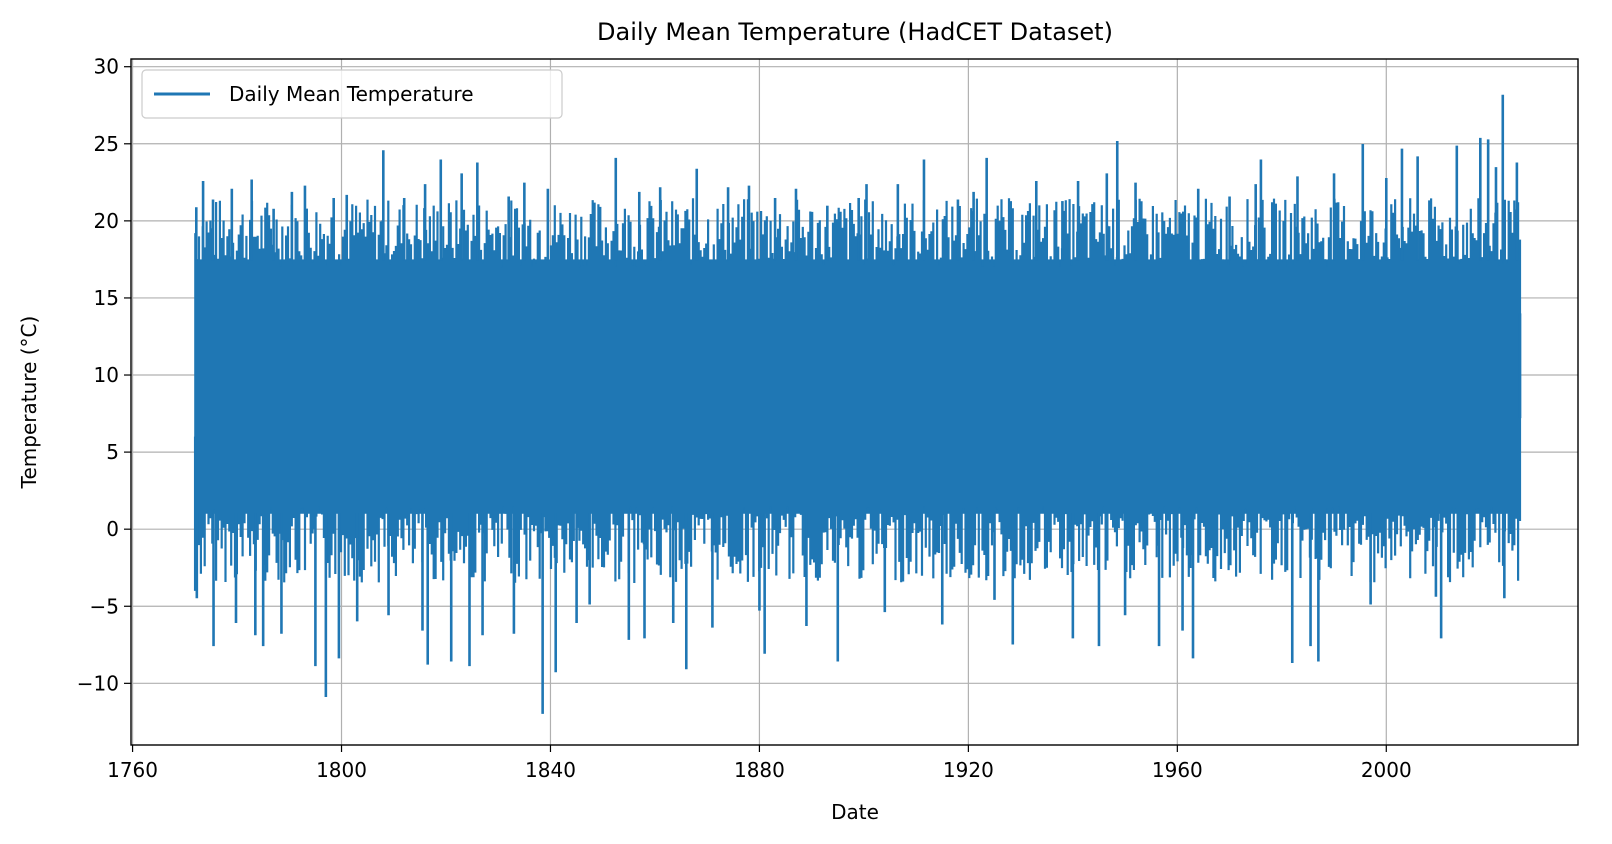 The height and width of the screenshot is (844, 1612). I want to click on x-tick-label: 1760, so click(132, 770).